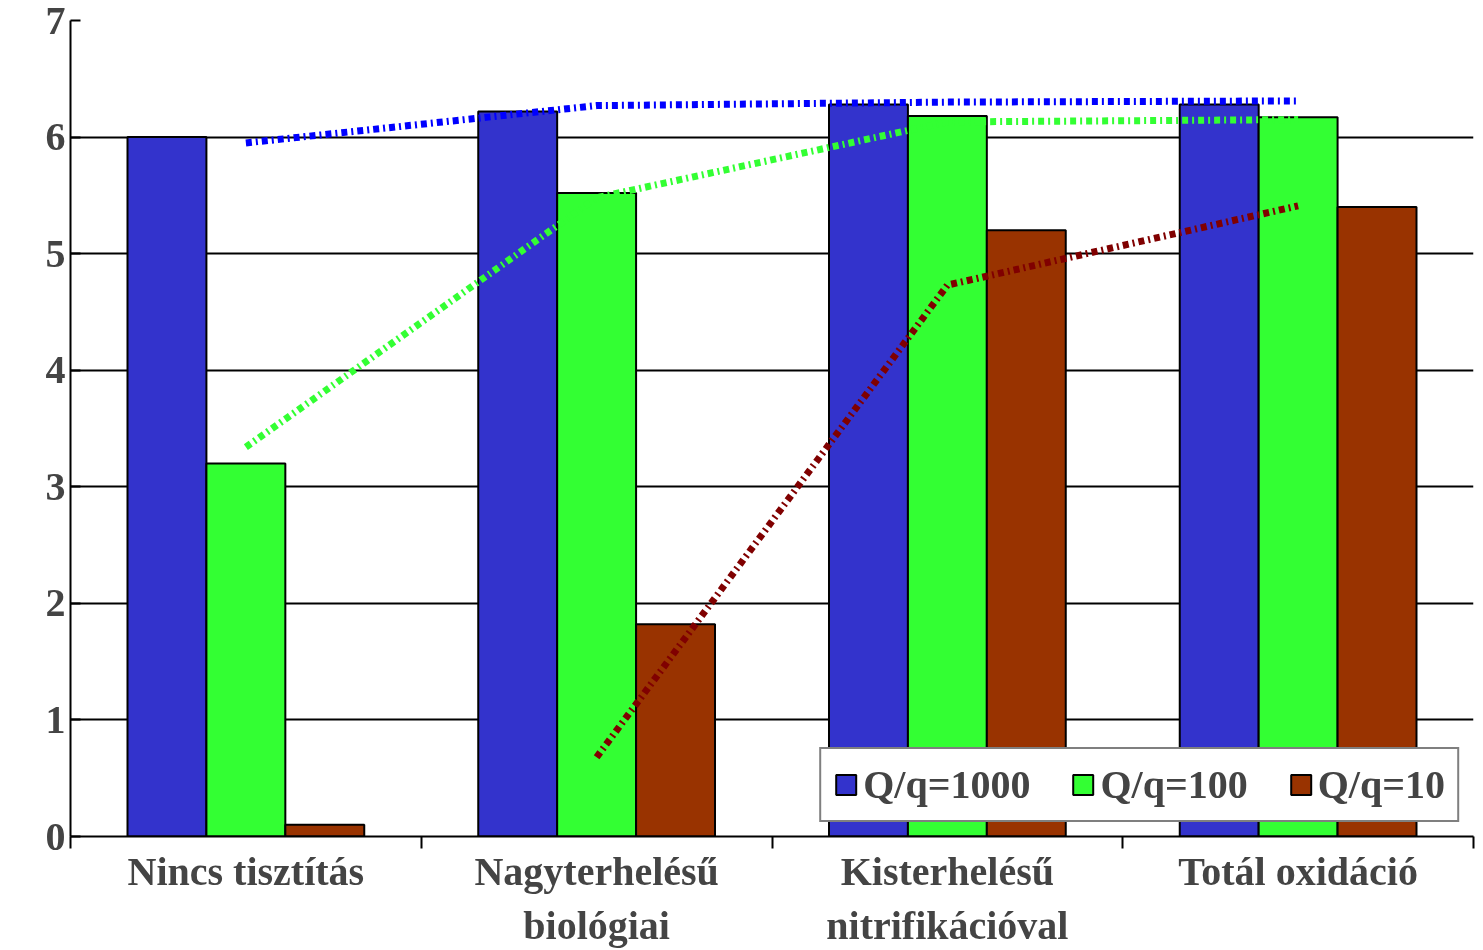 The width and height of the screenshot is (1483, 950). Describe the element at coordinates (55, 603) in the screenshot. I see `y-tick-label: 2` at that location.